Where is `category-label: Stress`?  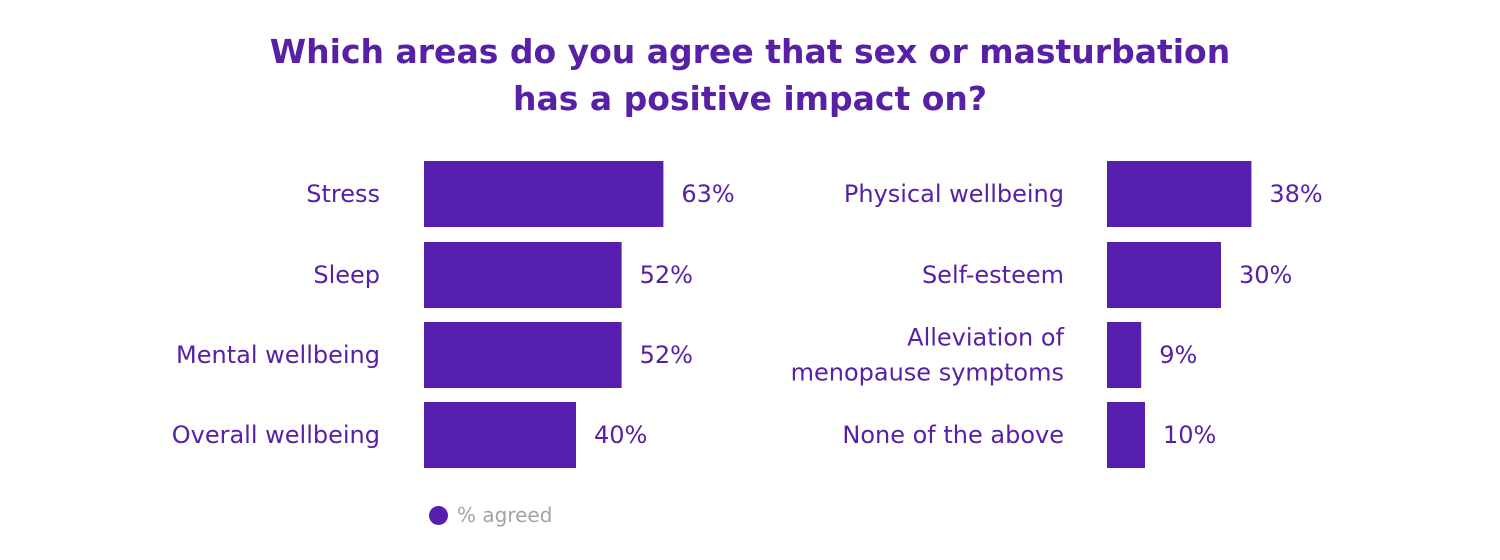
category-label: Stress is located at coordinates (343, 194).